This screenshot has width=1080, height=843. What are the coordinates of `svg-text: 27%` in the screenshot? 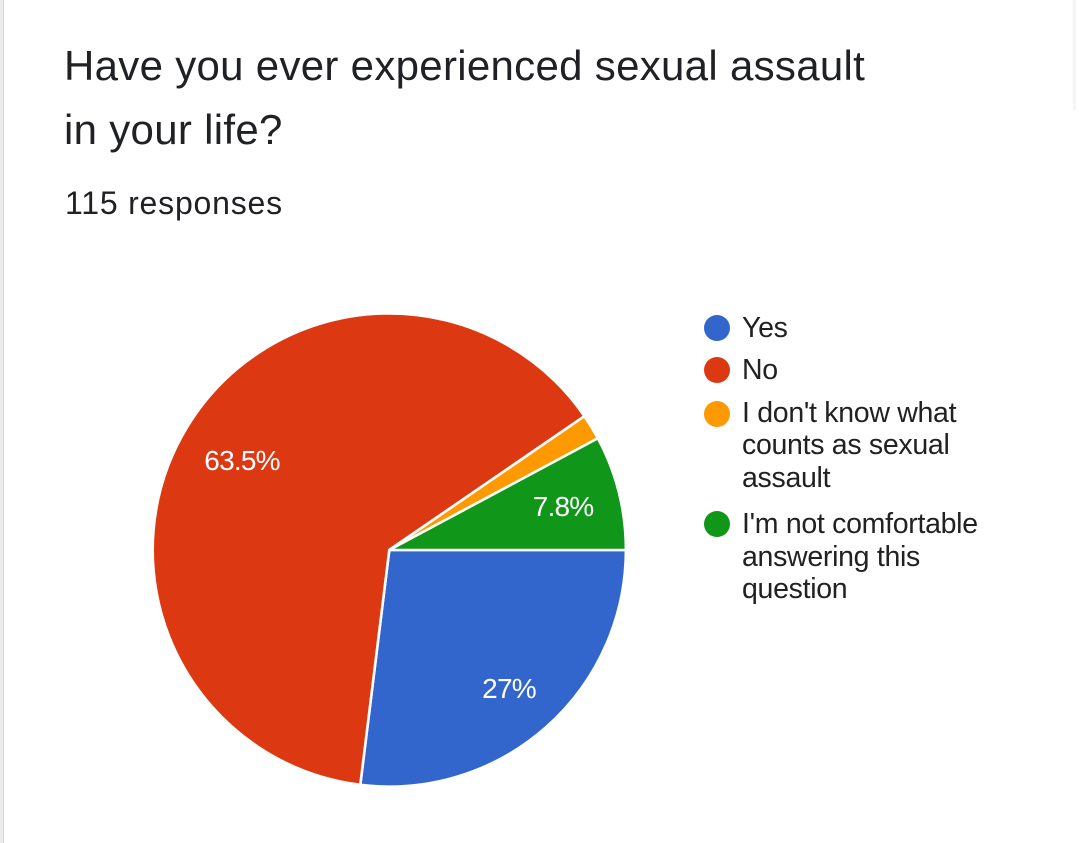 It's located at (509, 688).